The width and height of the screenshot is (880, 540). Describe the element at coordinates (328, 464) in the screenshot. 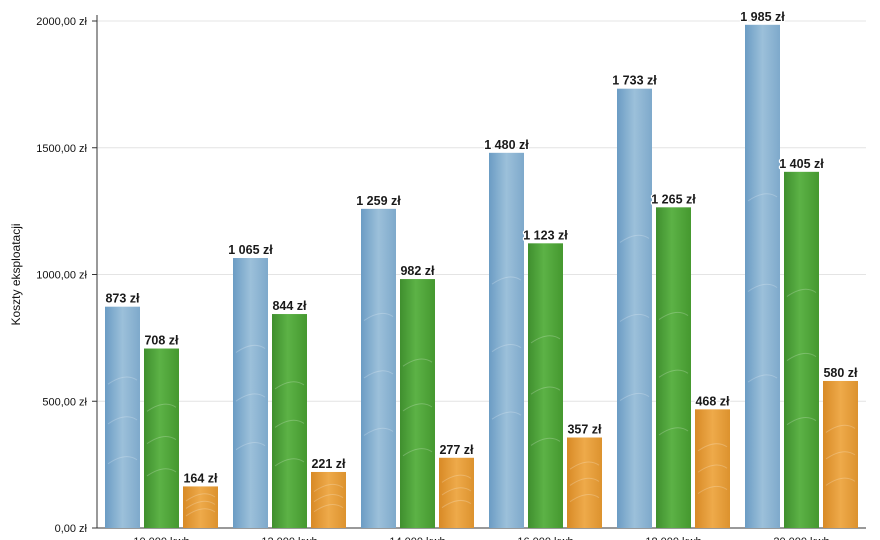

I see `data-label: 221 zł` at that location.